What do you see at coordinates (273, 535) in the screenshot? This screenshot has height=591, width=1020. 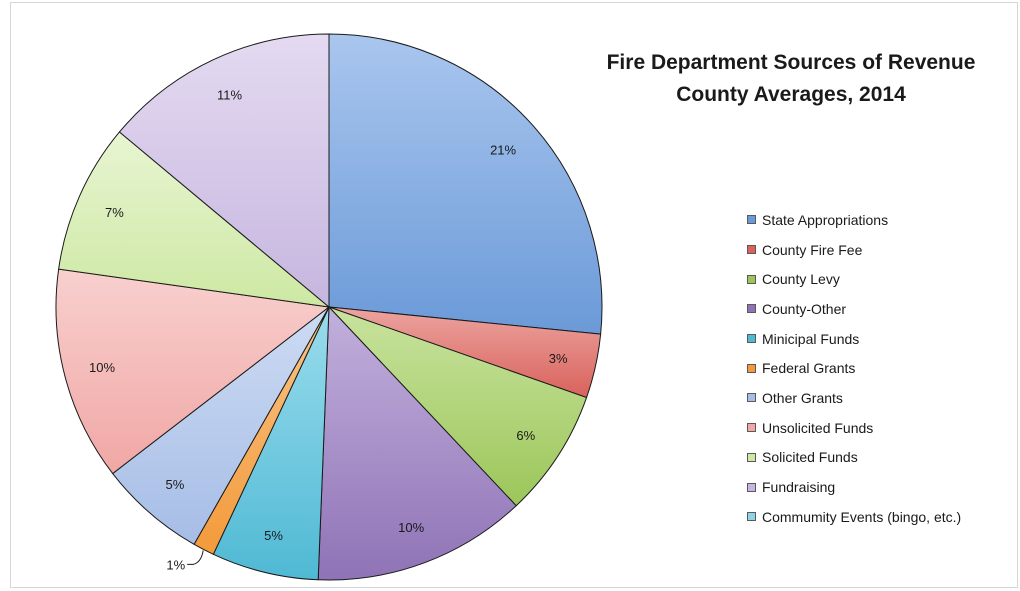 I see `data-label-minicipal-funds: 5%` at bounding box center [273, 535].